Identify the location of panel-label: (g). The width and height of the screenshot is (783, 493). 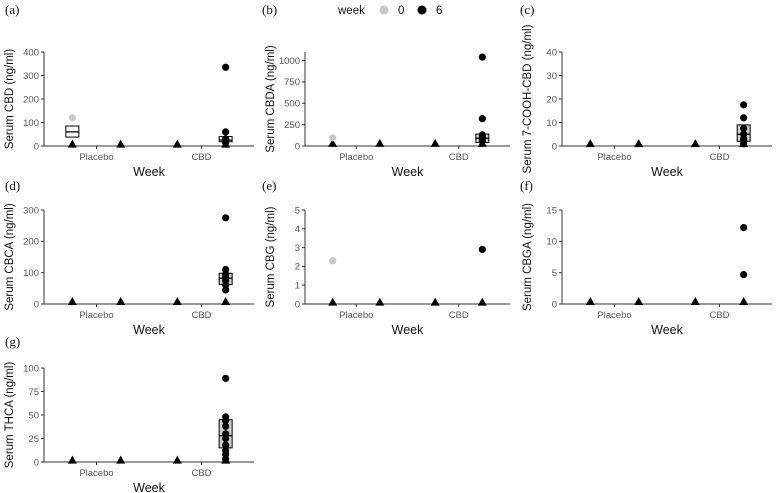
(12, 341).